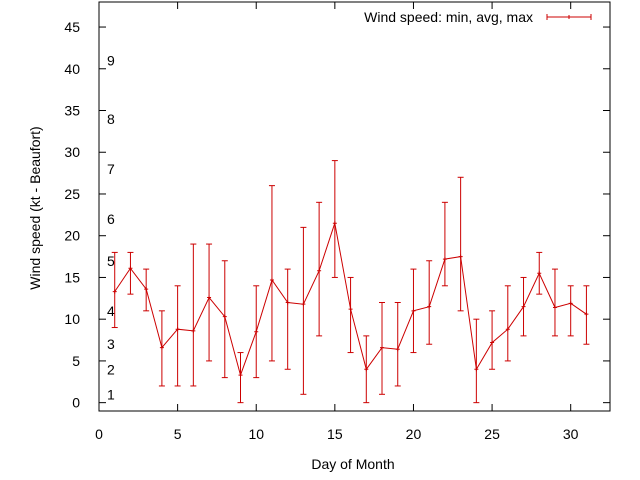  I want to click on y-tick-label: 5, so click(76, 361).